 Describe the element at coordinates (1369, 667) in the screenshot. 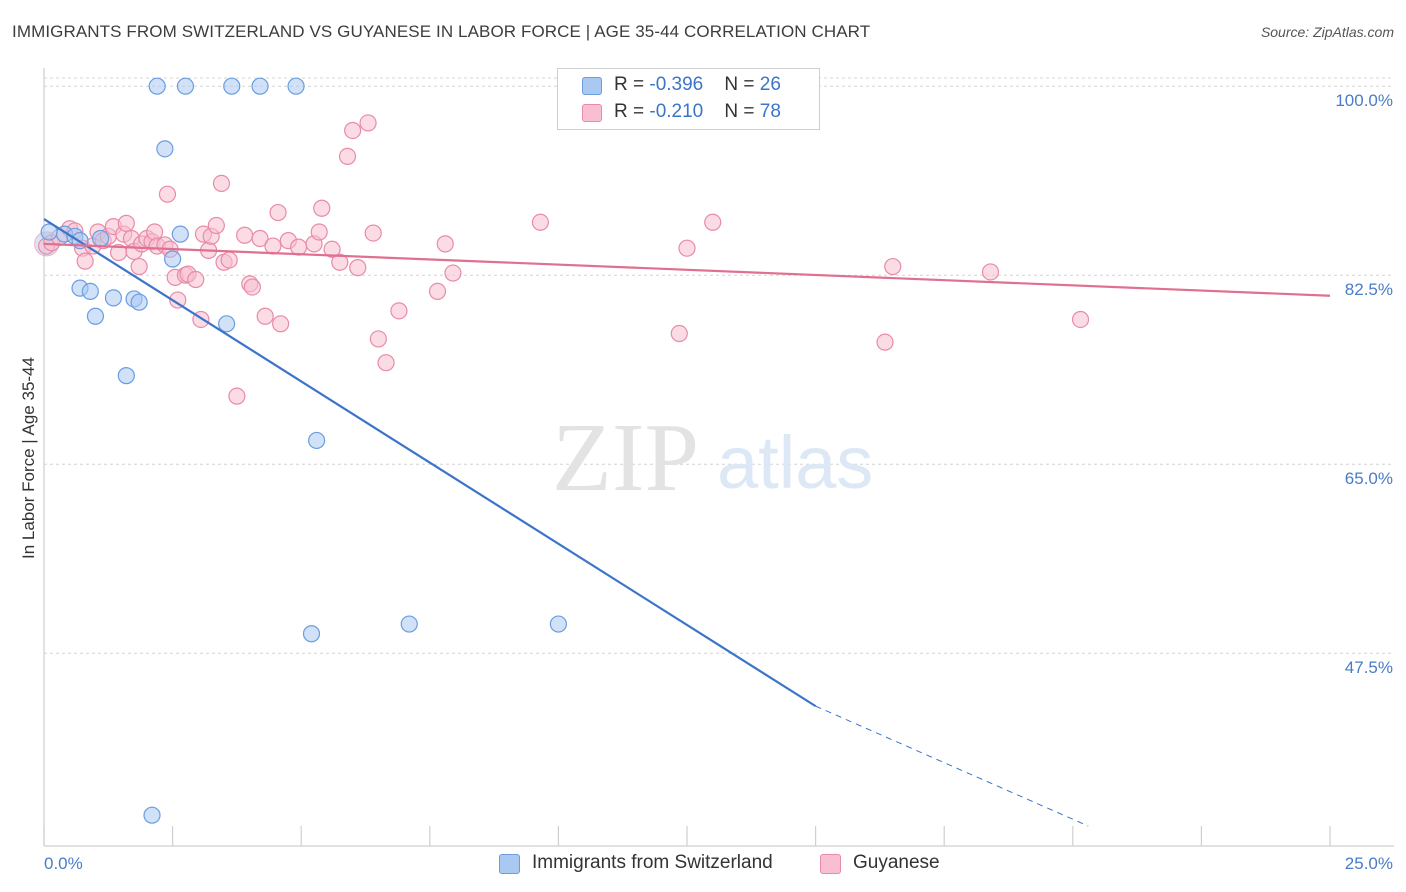

I see `y-tick-label: 47.5%` at that location.